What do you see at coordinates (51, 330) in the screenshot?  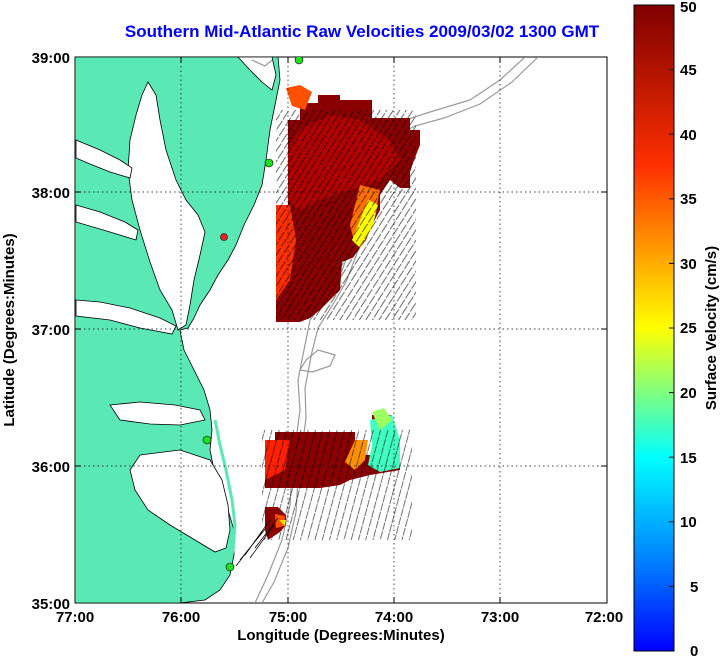 I see `y-tick-label: 37:00` at bounding box center [51, 330].